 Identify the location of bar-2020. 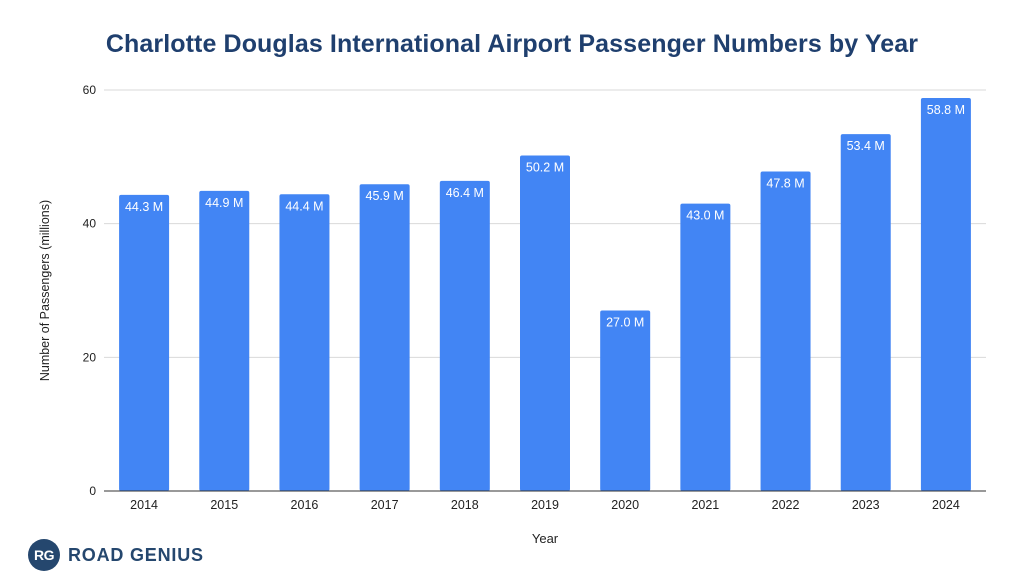
(625, 400).